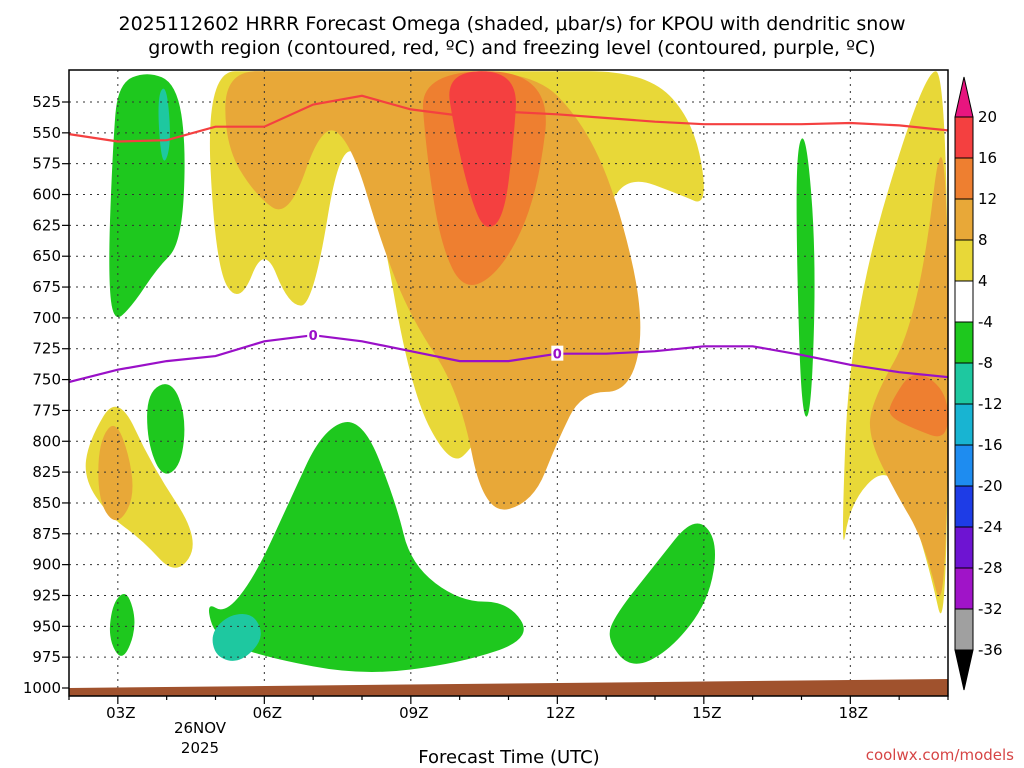  Describe the element at coordinates (46, 441) in the screenshot. I see `y-tick-label-800: 800` at that location.